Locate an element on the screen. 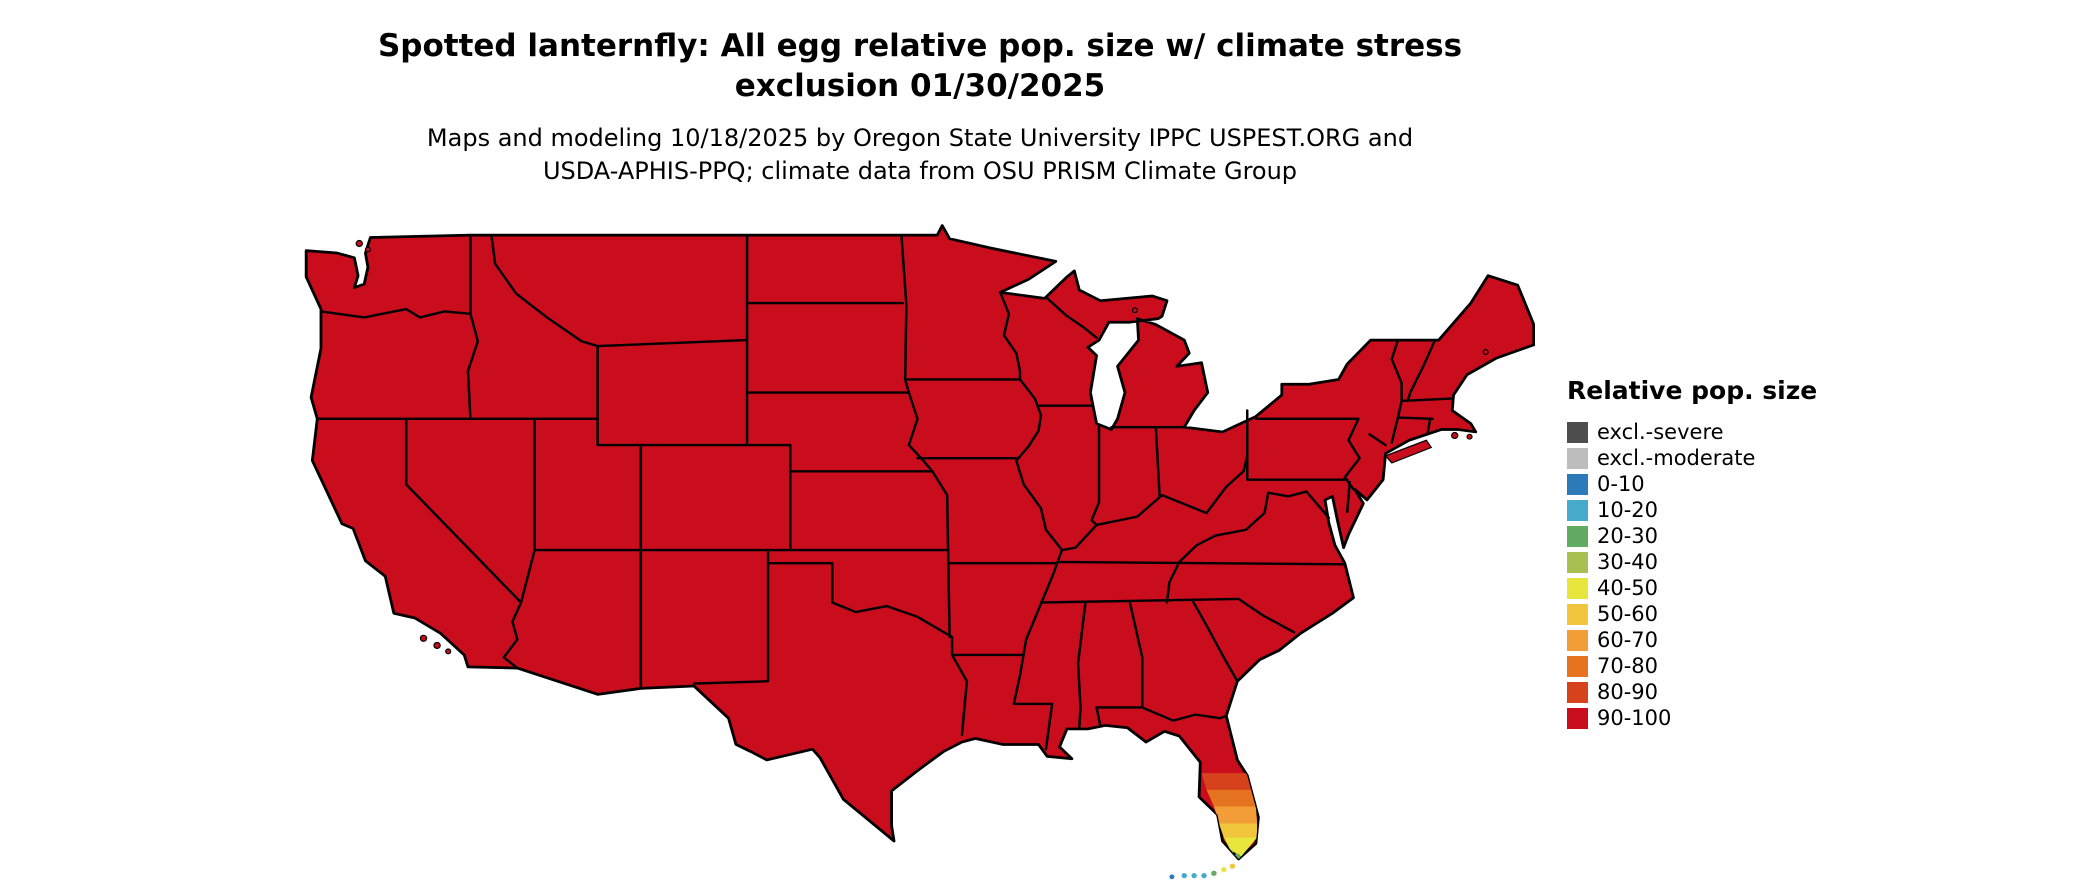 Image resolution: width=2100 pixels, height=892 pixels. legend-item-label: 60-70 is located at coordinates (1628, 640).